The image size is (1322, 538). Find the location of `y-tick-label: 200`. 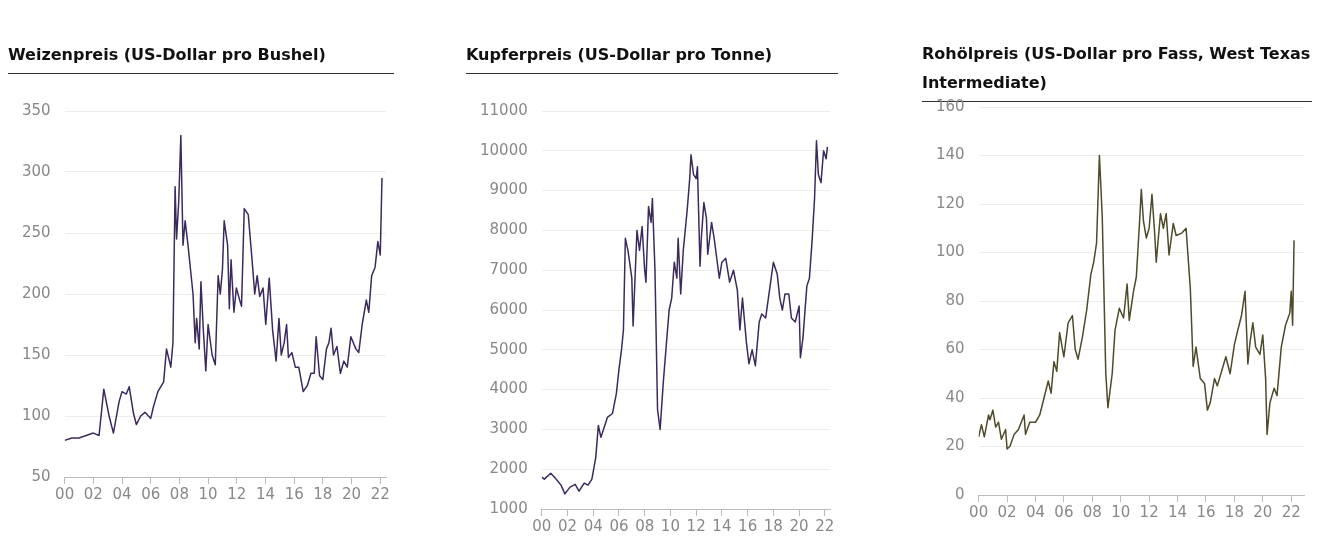

y-tick-label: 200 is located at coordinates (36, 292).